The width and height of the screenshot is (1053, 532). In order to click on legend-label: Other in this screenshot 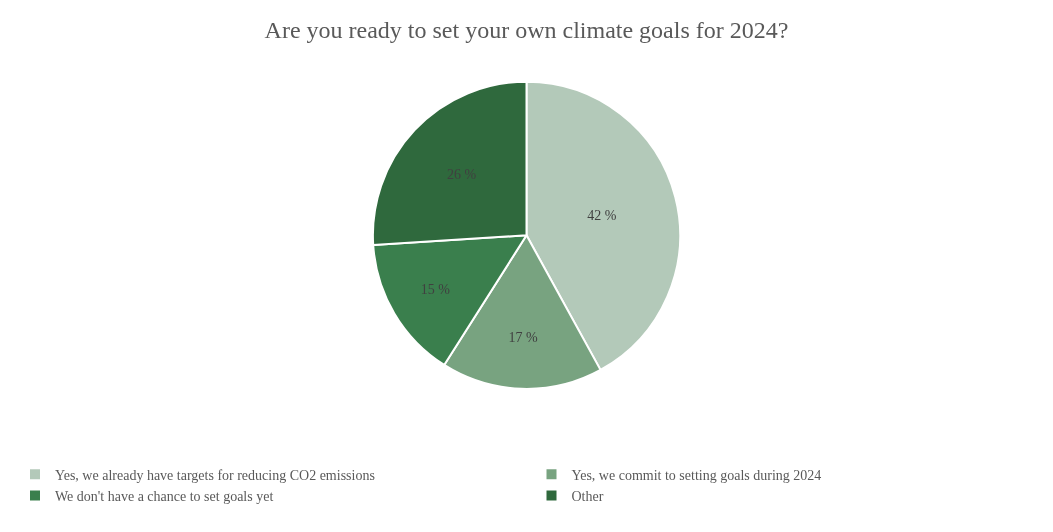, I will do `click(587, 497)`.